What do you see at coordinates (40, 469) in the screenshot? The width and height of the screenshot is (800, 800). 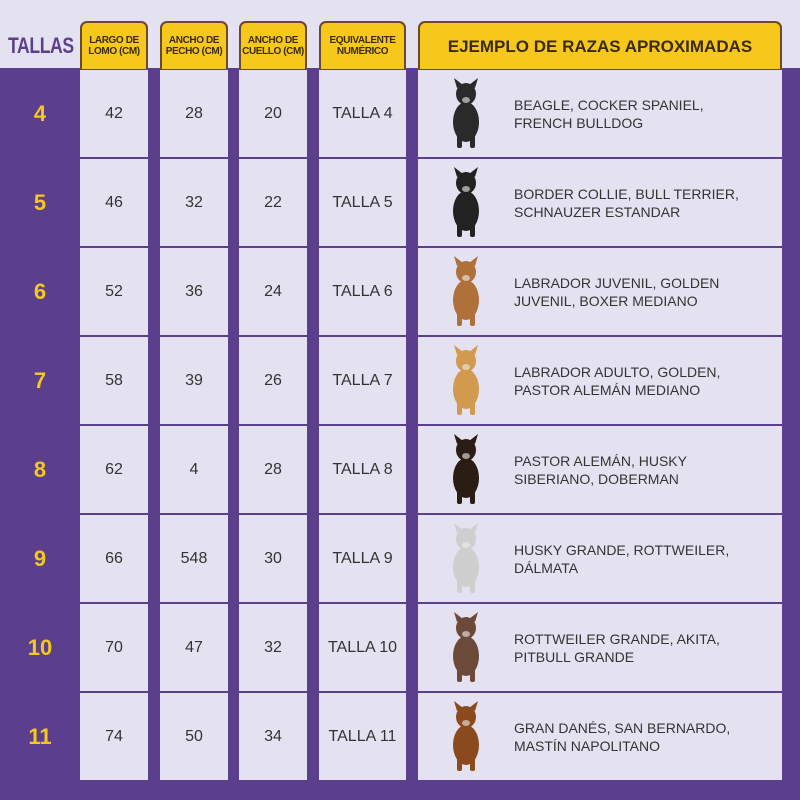 I see `size-label: 8` at bounding box center [40, 469].